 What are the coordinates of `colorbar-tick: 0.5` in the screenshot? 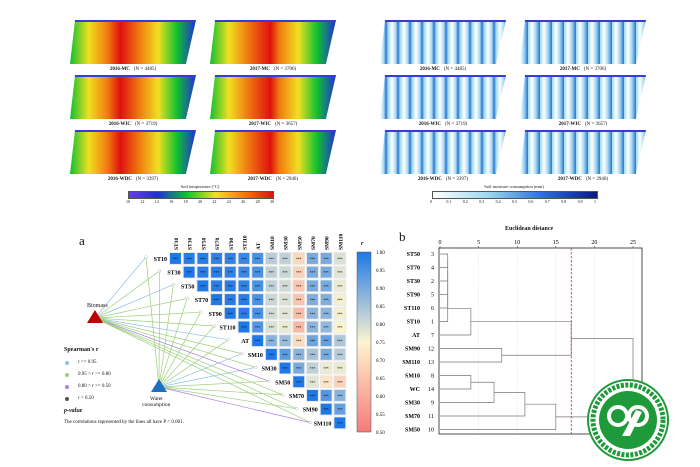 It's located at (514, 201).